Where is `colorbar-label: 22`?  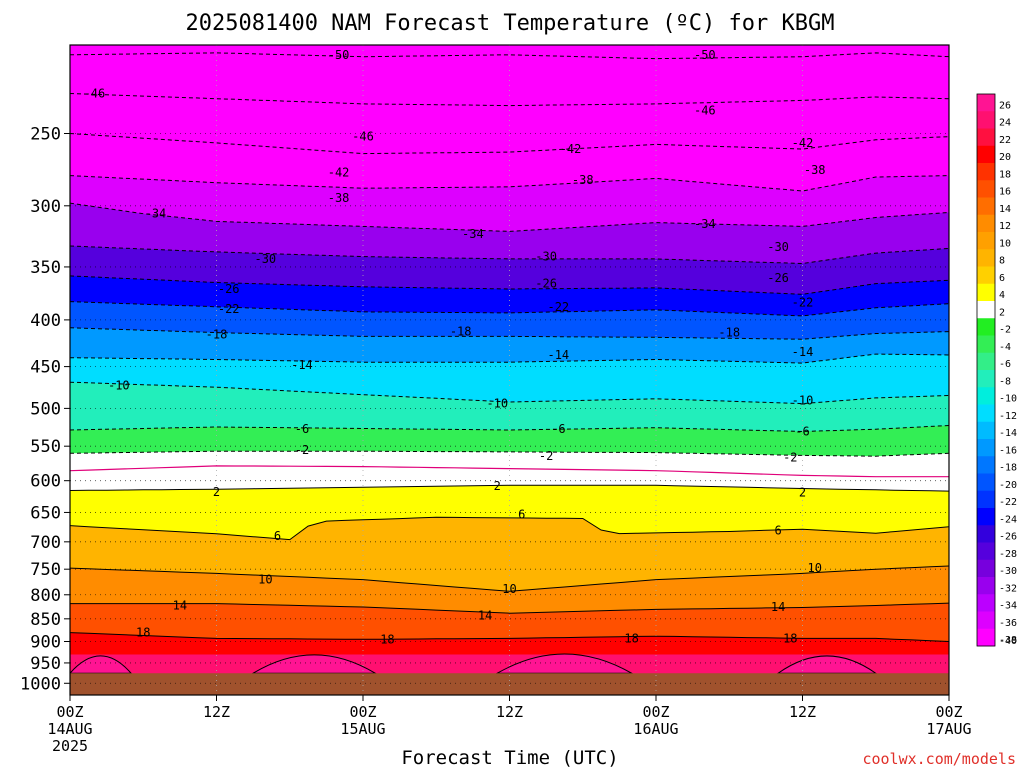
colorbar-label: 22 is located at coordinates (1005, 140).